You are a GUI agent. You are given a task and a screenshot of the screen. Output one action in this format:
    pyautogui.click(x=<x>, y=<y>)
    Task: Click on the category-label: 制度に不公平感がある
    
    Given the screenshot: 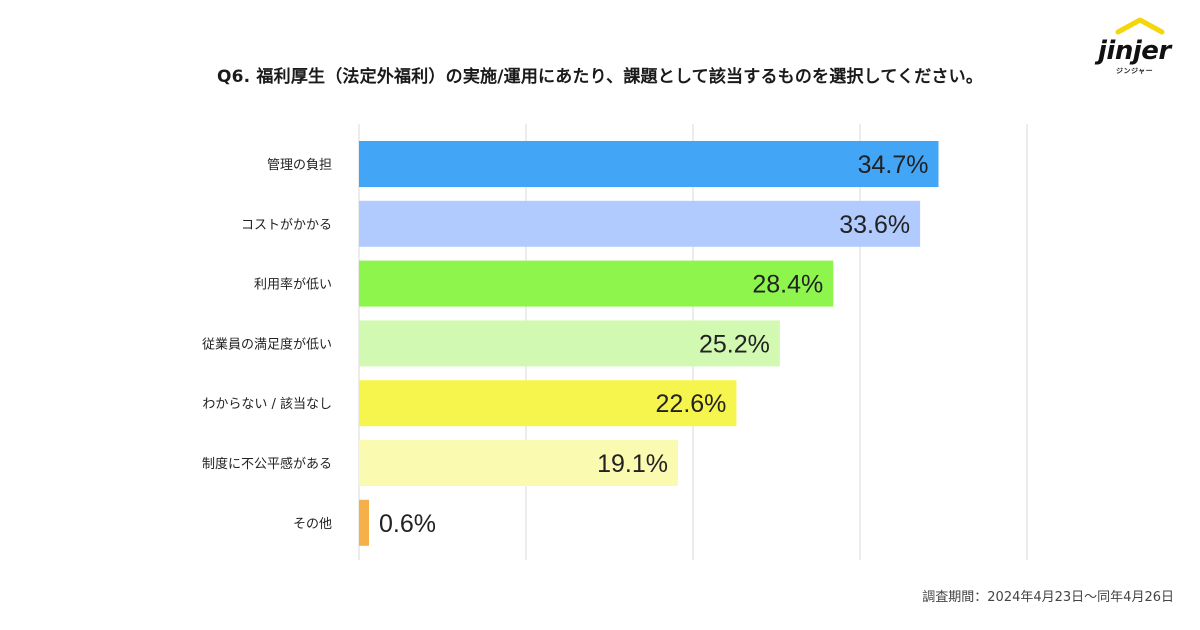 What is the action you would take?
    pyautogui.click(x=267, y=464)
    